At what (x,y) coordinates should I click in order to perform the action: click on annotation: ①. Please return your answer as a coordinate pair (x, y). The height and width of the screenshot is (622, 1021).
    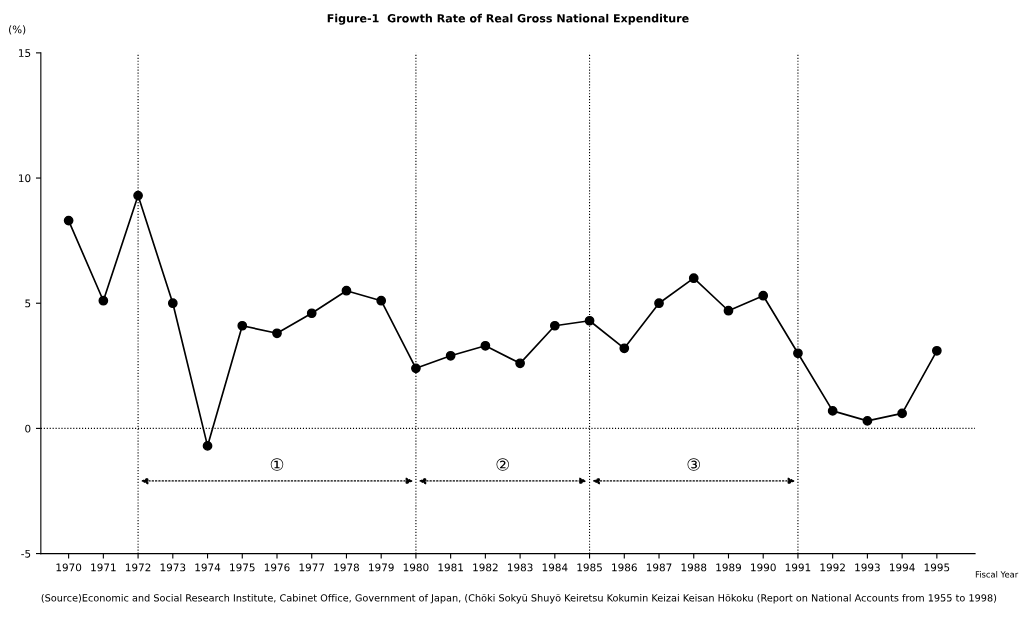
    Looking at the image, I should click on (277, 464).